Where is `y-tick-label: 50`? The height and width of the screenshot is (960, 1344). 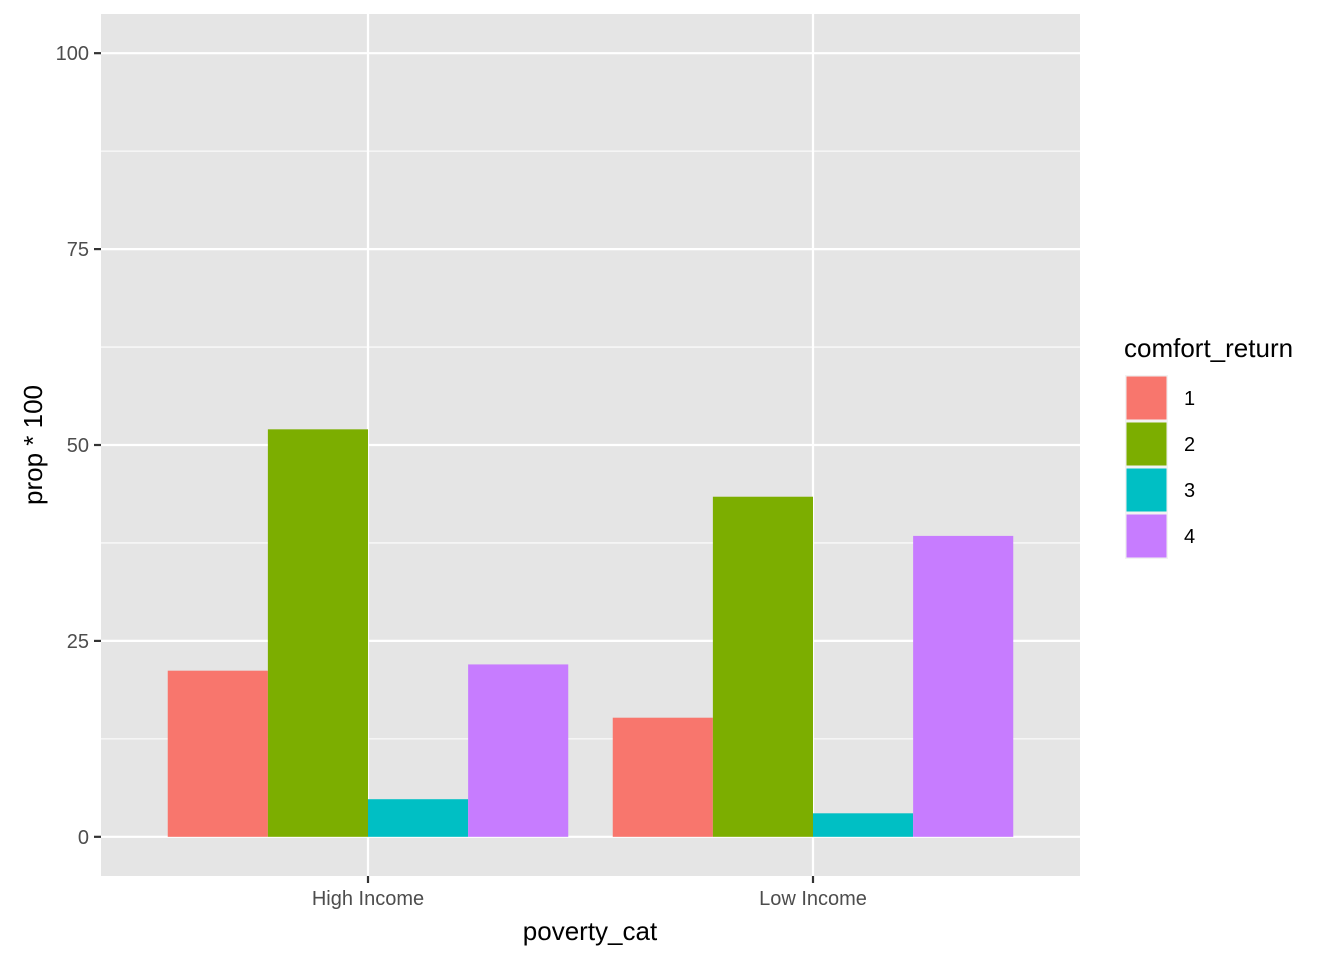
y-tick-label: 50 is located at coordinates (78, 446).